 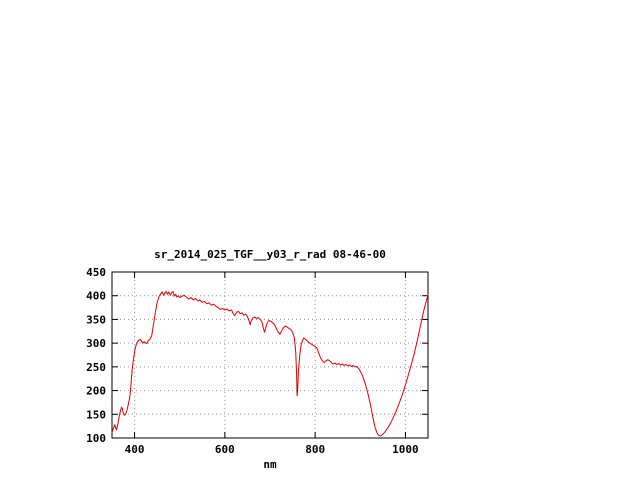 What do you see at coordinates (96, 296) in the screenshot?
I see `y-tick-label: 400` at bounding box center [96, 296].